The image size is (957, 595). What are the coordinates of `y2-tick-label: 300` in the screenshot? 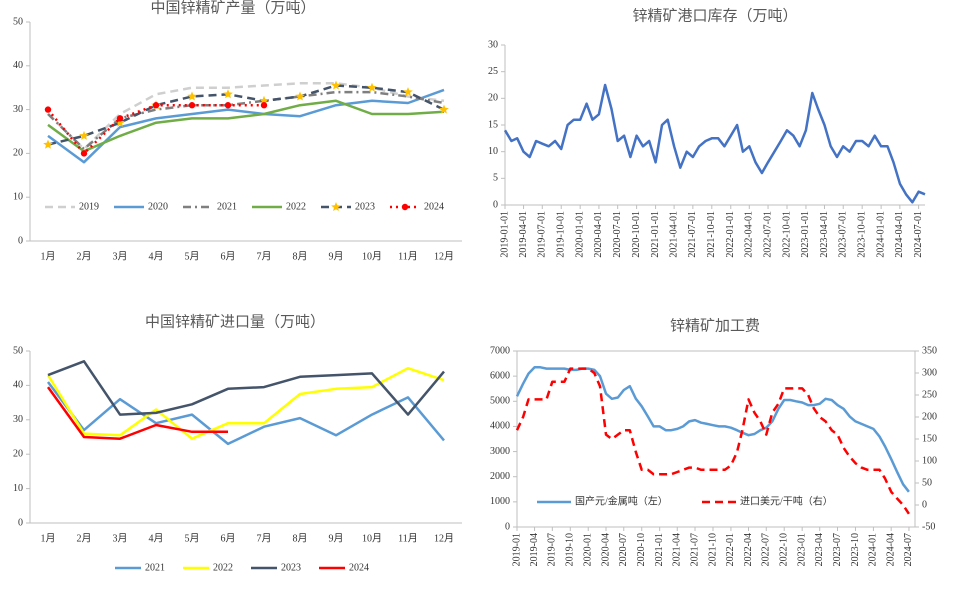 It's located at (929, 372).